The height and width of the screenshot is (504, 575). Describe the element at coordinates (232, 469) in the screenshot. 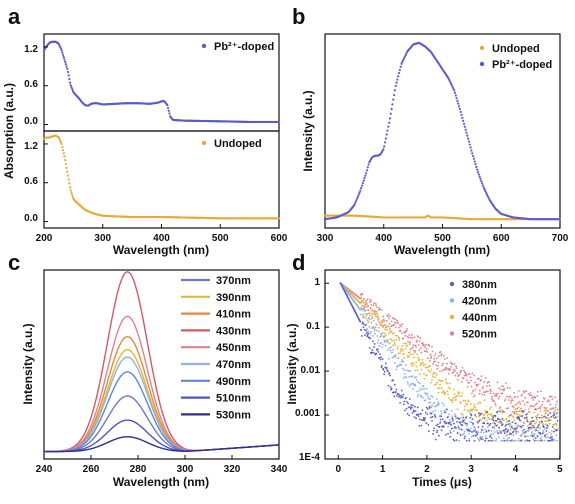

I see `c-xtick: 320` at that location.